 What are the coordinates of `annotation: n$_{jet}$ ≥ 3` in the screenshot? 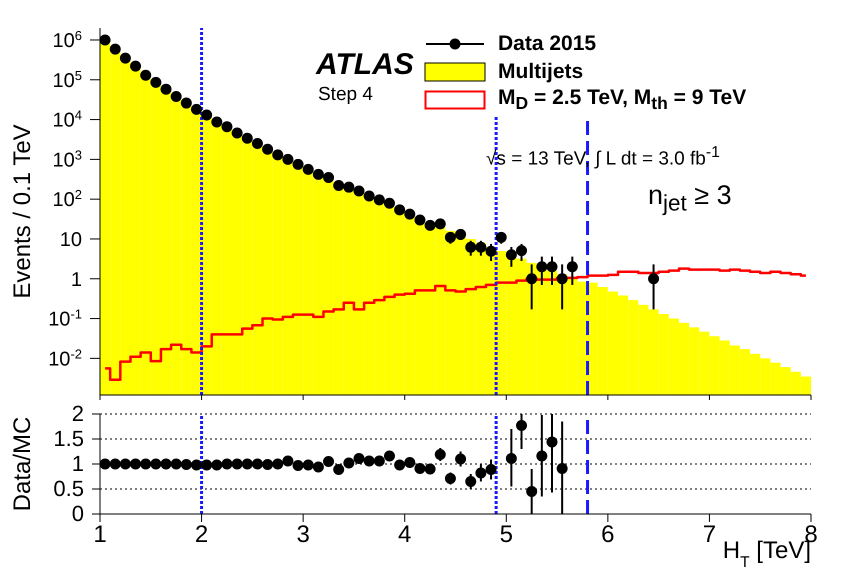 It's located at (690, 198).